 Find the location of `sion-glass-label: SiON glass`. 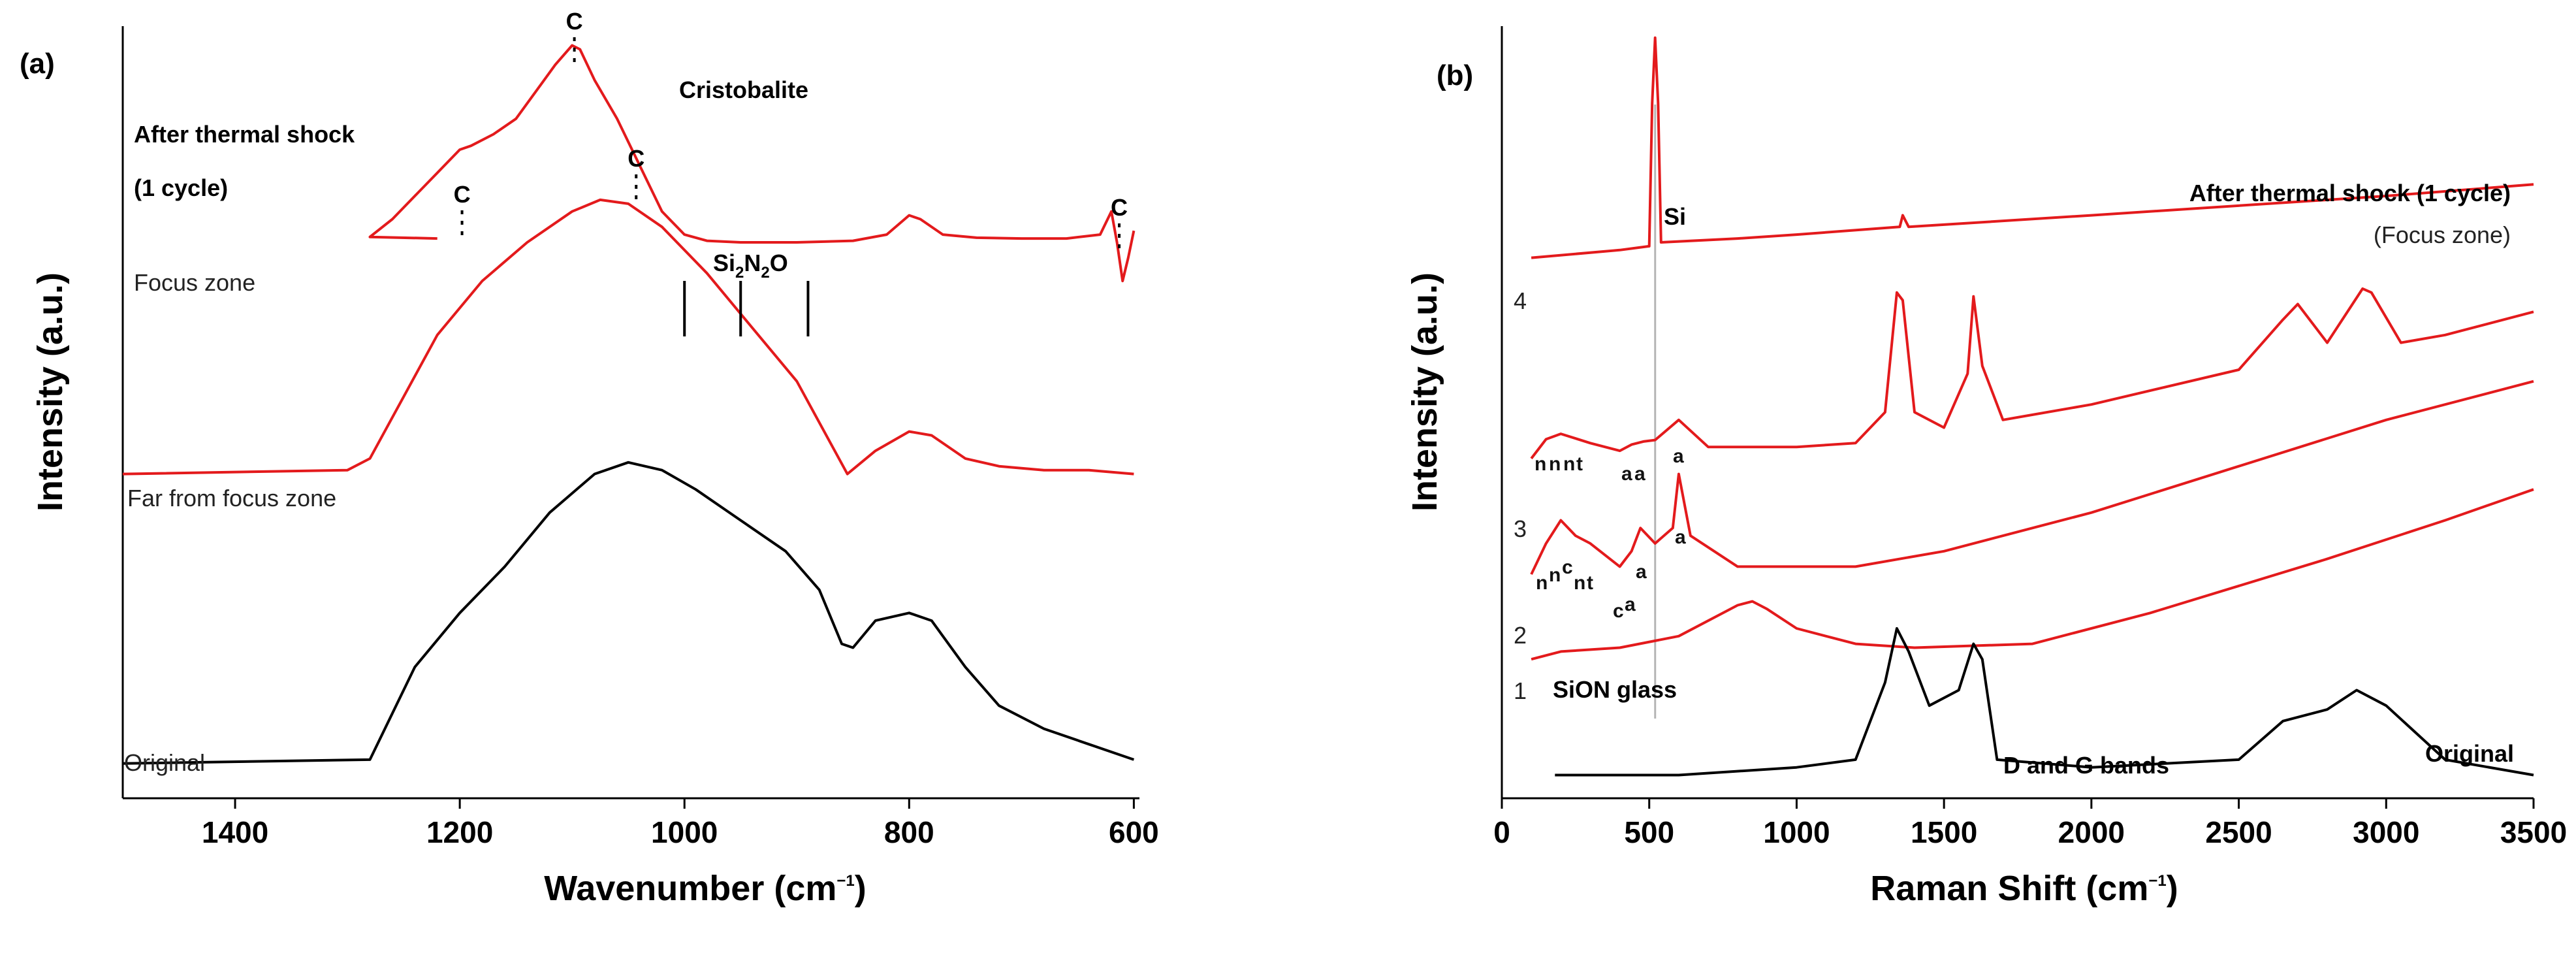

sion-glass-label: SiON glass is located at coordinates (1615, 689).